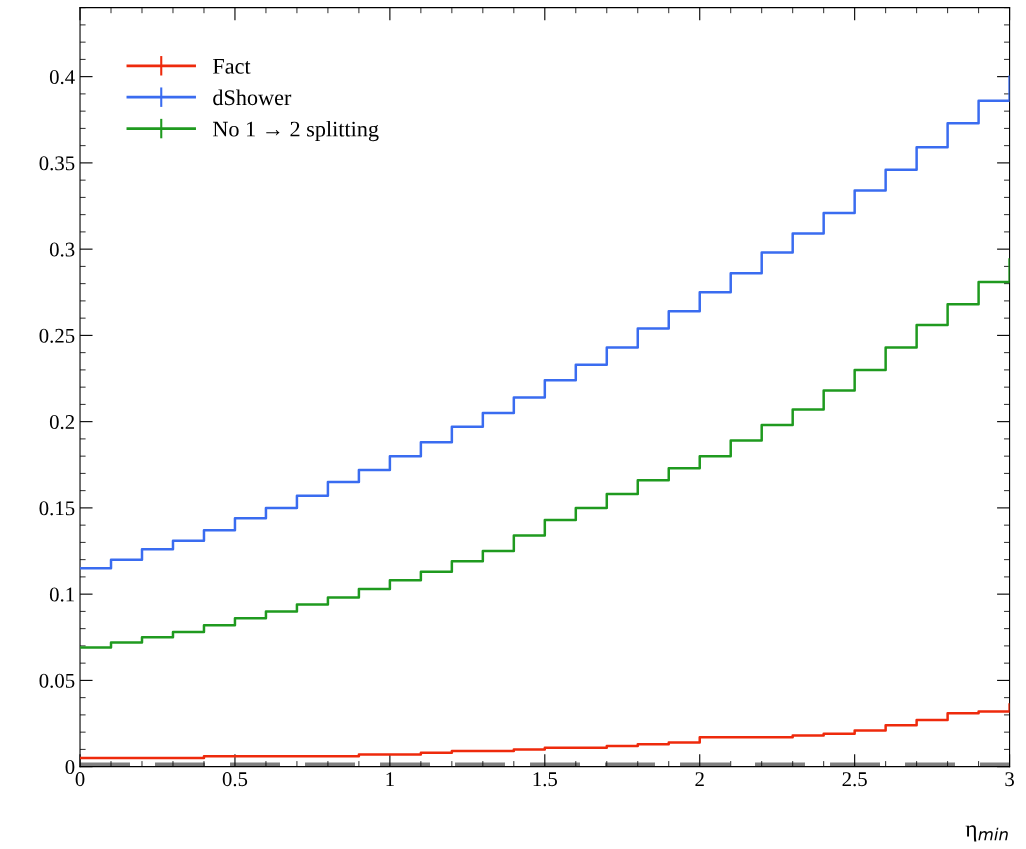 This screenshot has height=849, width=1026. I want to click on y-tick-label: 0.4, so click(62, 77).